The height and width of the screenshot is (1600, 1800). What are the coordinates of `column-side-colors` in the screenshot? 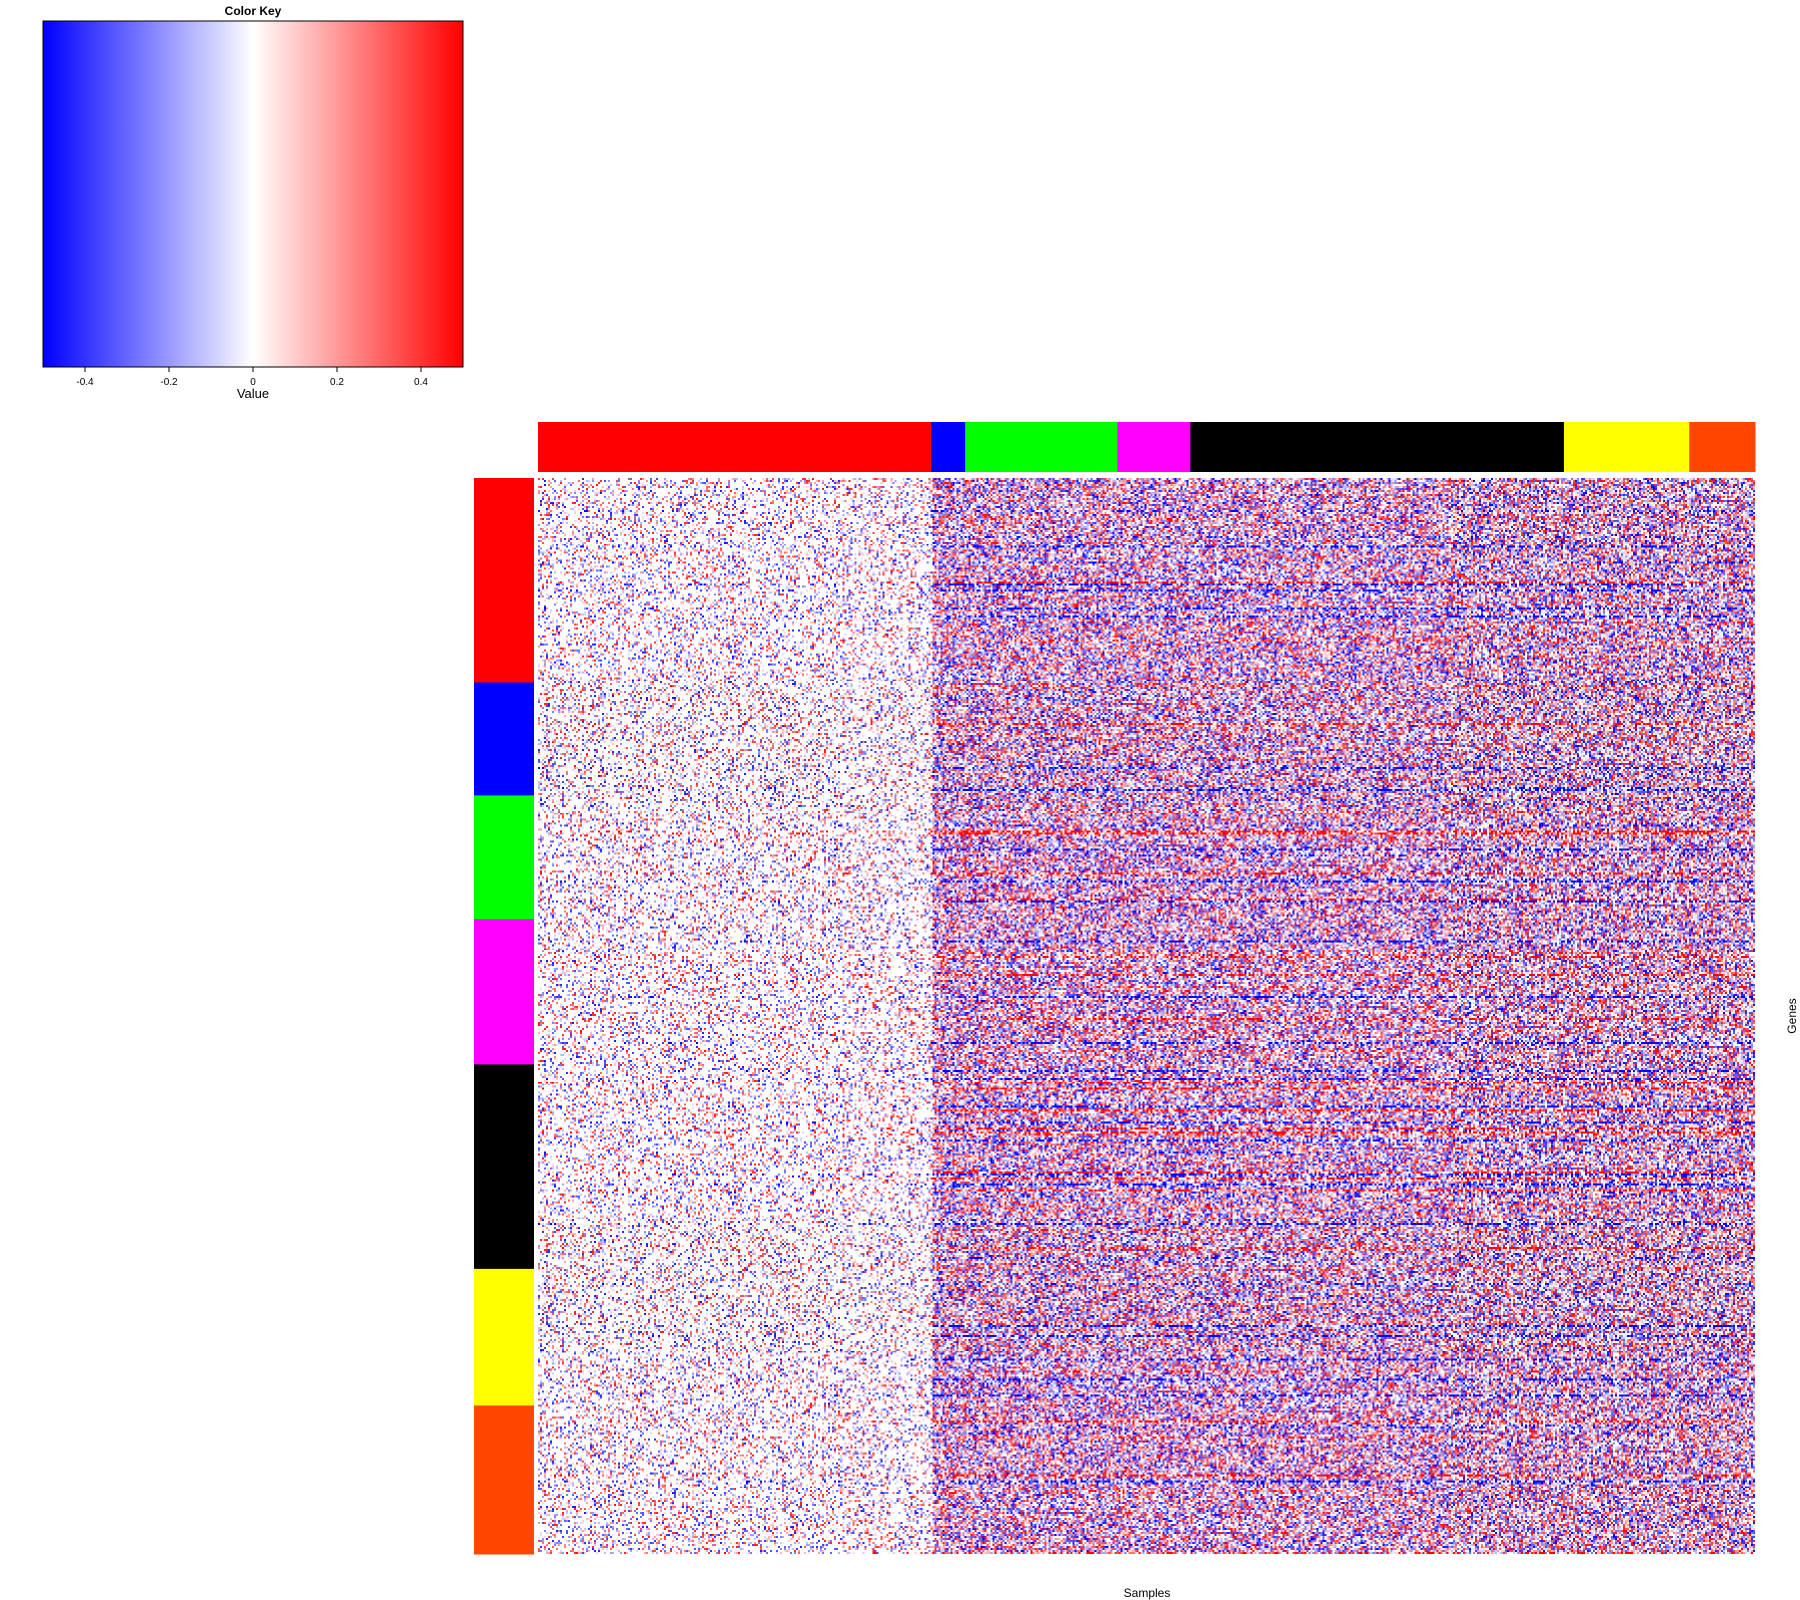 It's located at (1147, 447).